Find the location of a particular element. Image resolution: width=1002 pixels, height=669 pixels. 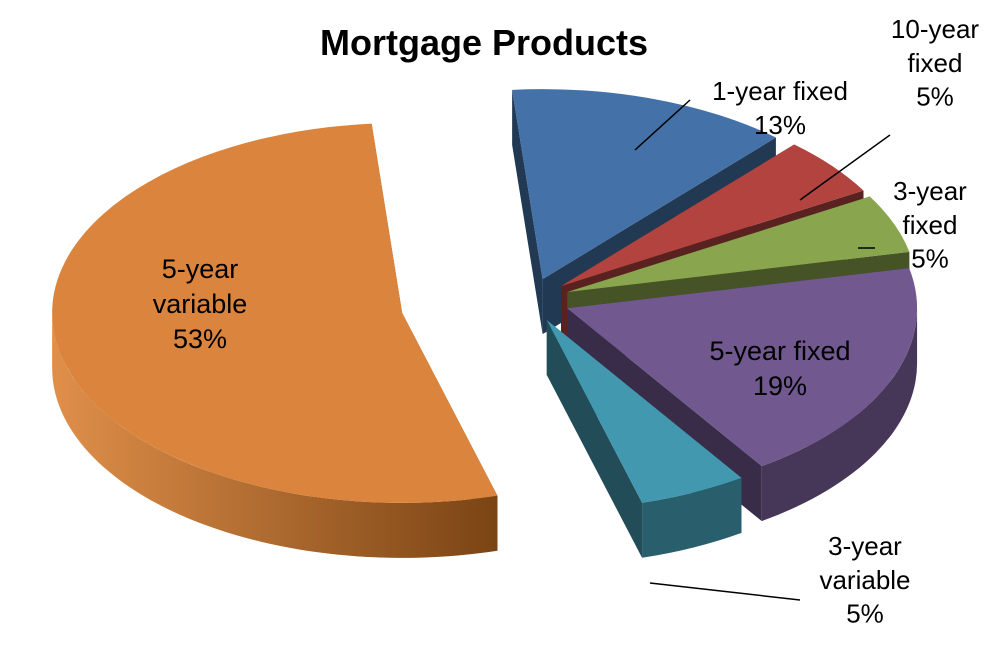

pie-slice-3-year-variable is located at coordinates (644, 411).